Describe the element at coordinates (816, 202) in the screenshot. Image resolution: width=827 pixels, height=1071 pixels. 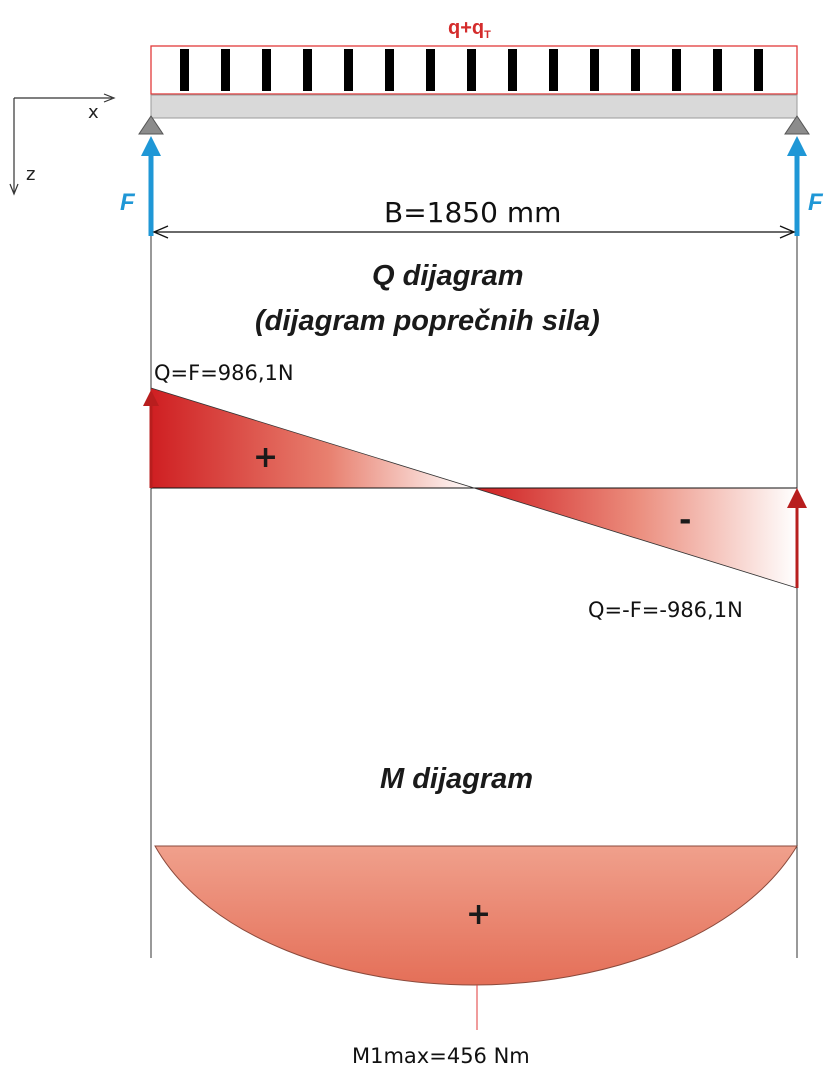
I see `right-force-label: F` at that location.